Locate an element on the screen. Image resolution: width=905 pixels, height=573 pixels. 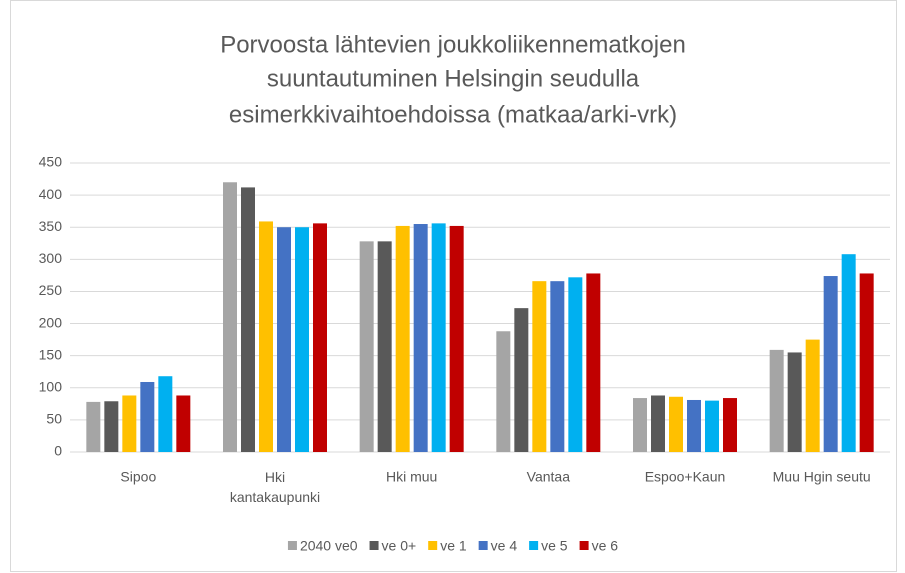
legend-label: ve 4 is located at coordinates (504, 546).